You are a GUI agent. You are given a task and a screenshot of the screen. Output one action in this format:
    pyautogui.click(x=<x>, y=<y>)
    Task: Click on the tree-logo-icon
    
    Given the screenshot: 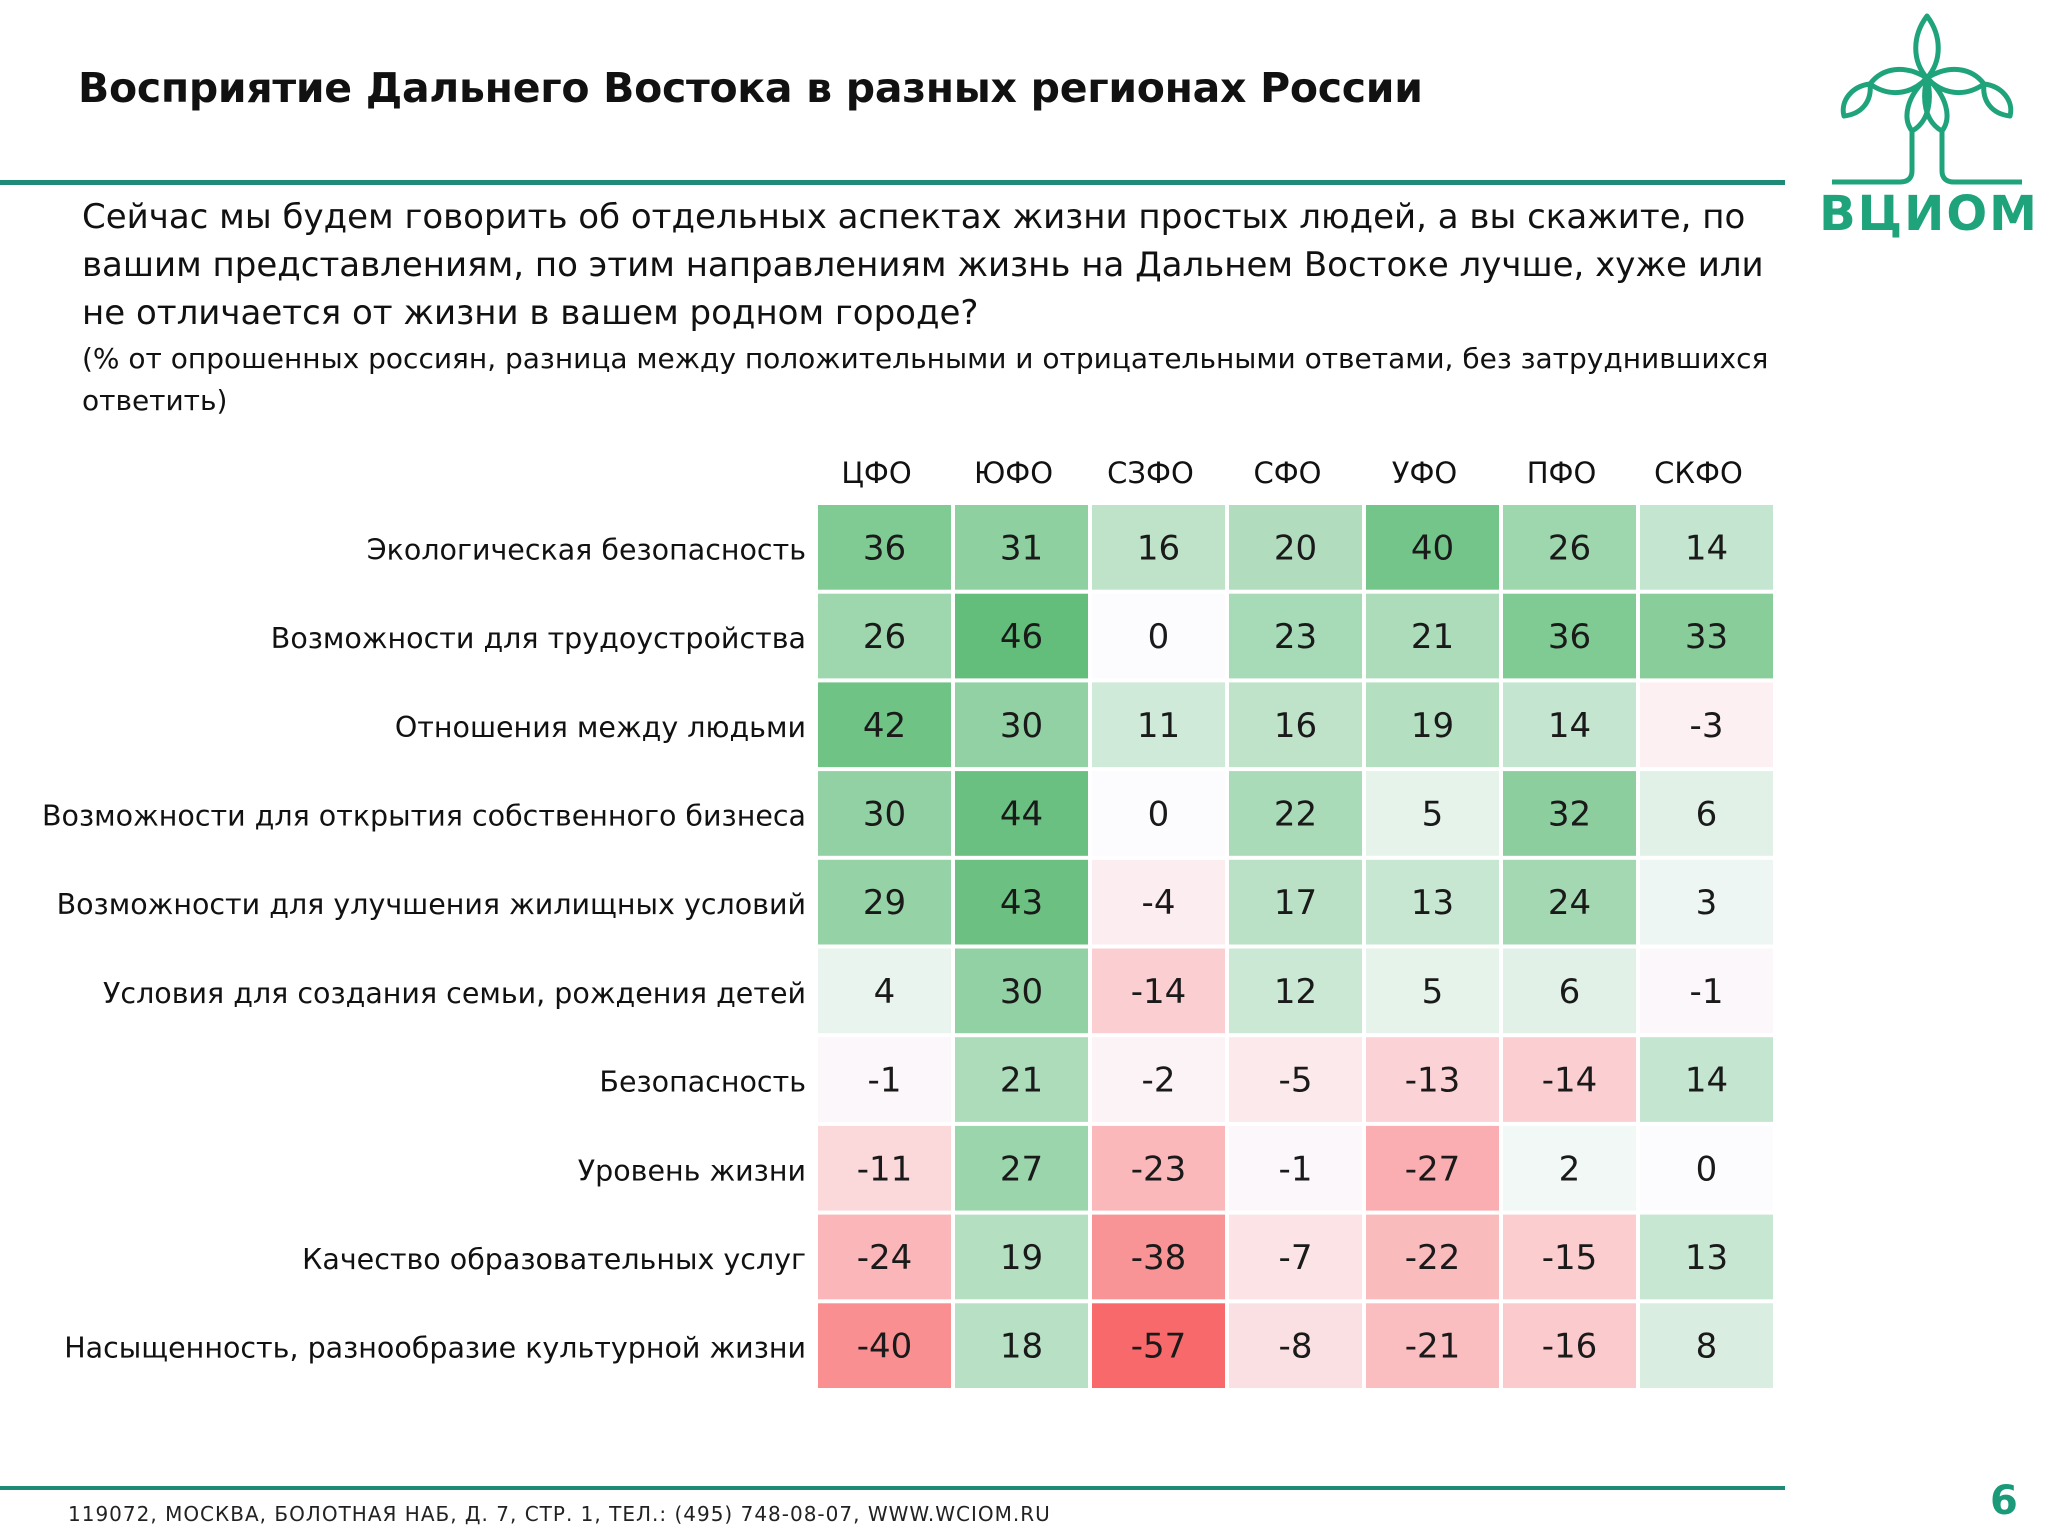 What is the action you would take?
    pyautogui.click(x=1927, y=99)
    